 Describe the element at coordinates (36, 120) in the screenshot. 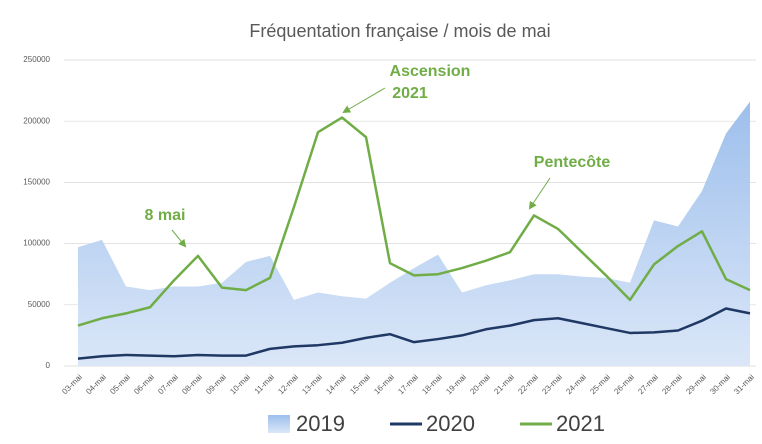

I see `y-tick-label: 200000` at that location.